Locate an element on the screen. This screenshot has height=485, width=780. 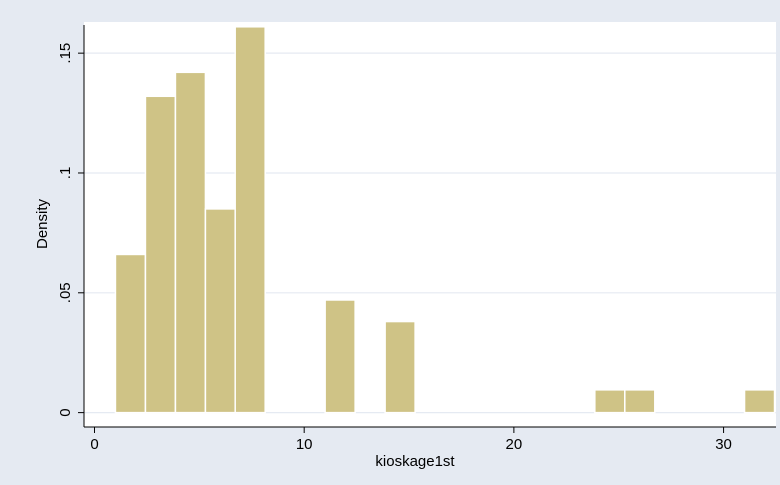
y-tick-label-0: 0 is located at coordinates (65, 412).